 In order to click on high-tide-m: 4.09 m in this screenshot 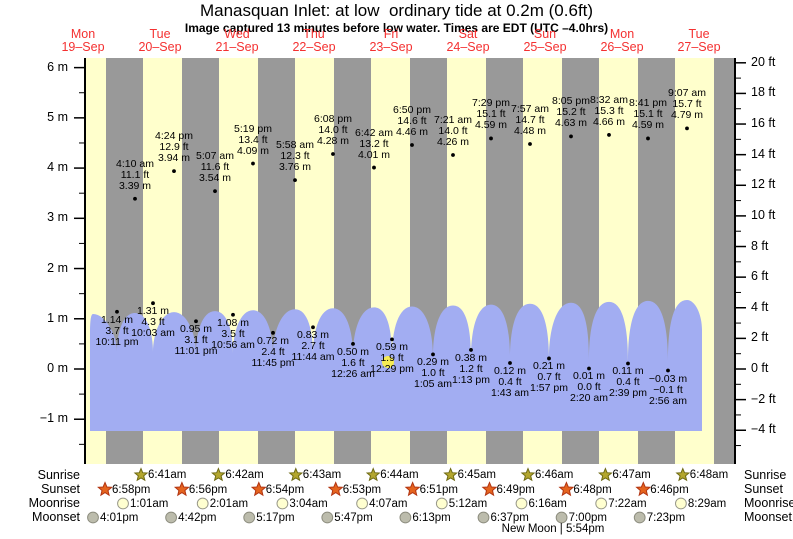, I will do `click(253, 150)`.